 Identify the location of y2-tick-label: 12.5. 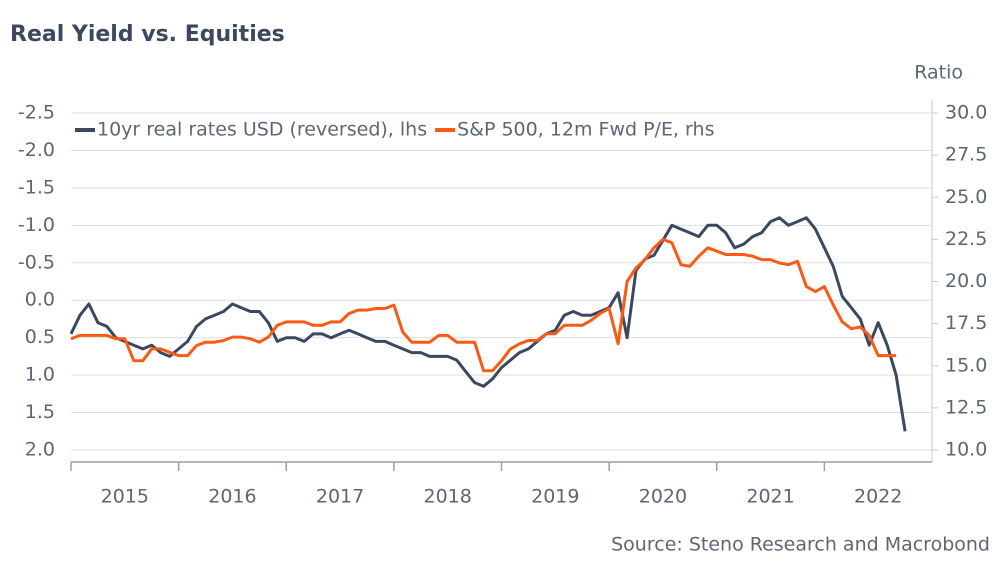
(966, 407).